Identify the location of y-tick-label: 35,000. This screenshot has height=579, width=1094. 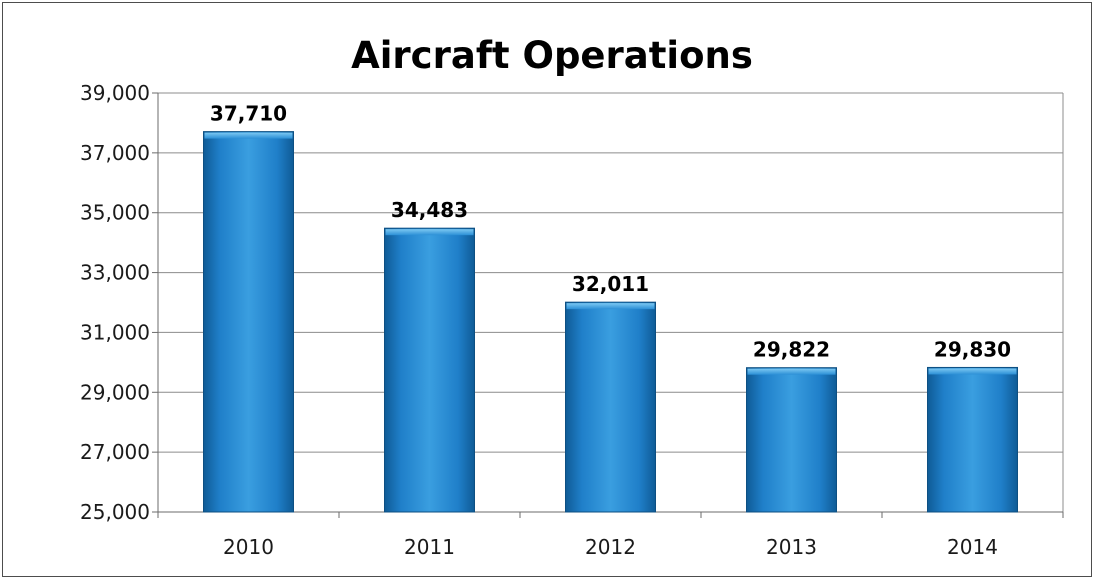
(115, 213).